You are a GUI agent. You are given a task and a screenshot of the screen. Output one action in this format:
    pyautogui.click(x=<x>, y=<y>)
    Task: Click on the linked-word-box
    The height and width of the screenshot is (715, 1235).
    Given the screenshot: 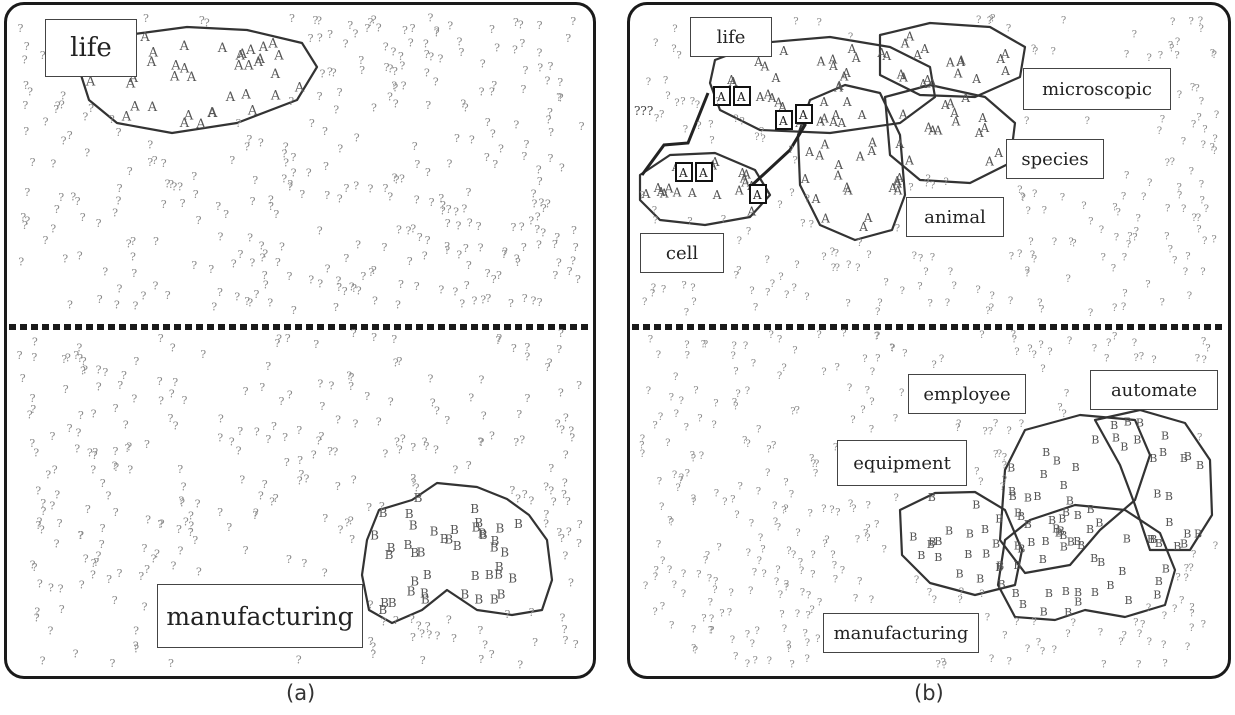 What is the action you would take?
    pyautogui.click(x=704, y=172)
    